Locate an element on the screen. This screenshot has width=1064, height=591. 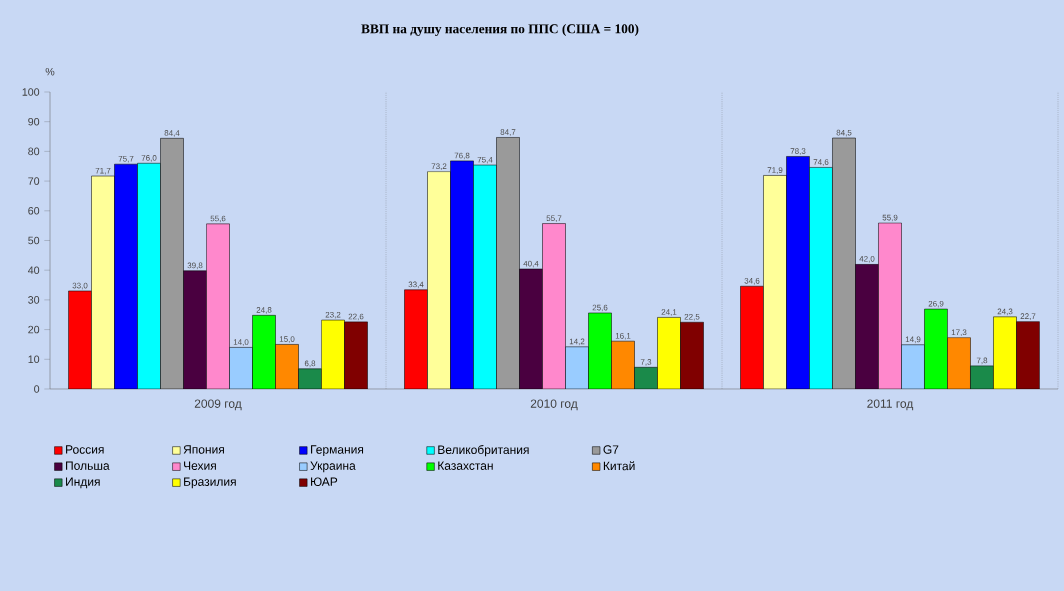
data-label: 16,1 is located at coordinates (623, 336).